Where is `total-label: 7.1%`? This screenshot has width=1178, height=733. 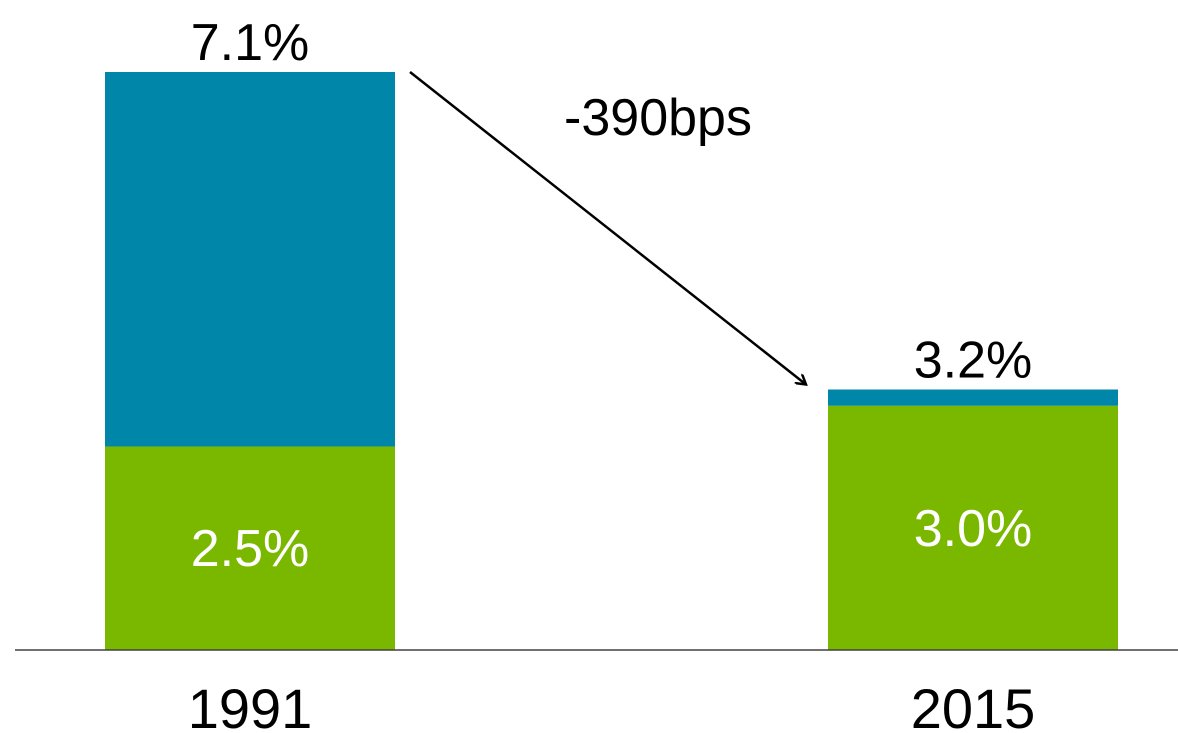
total-label: 7.1% is located at coordinates (250, 43).